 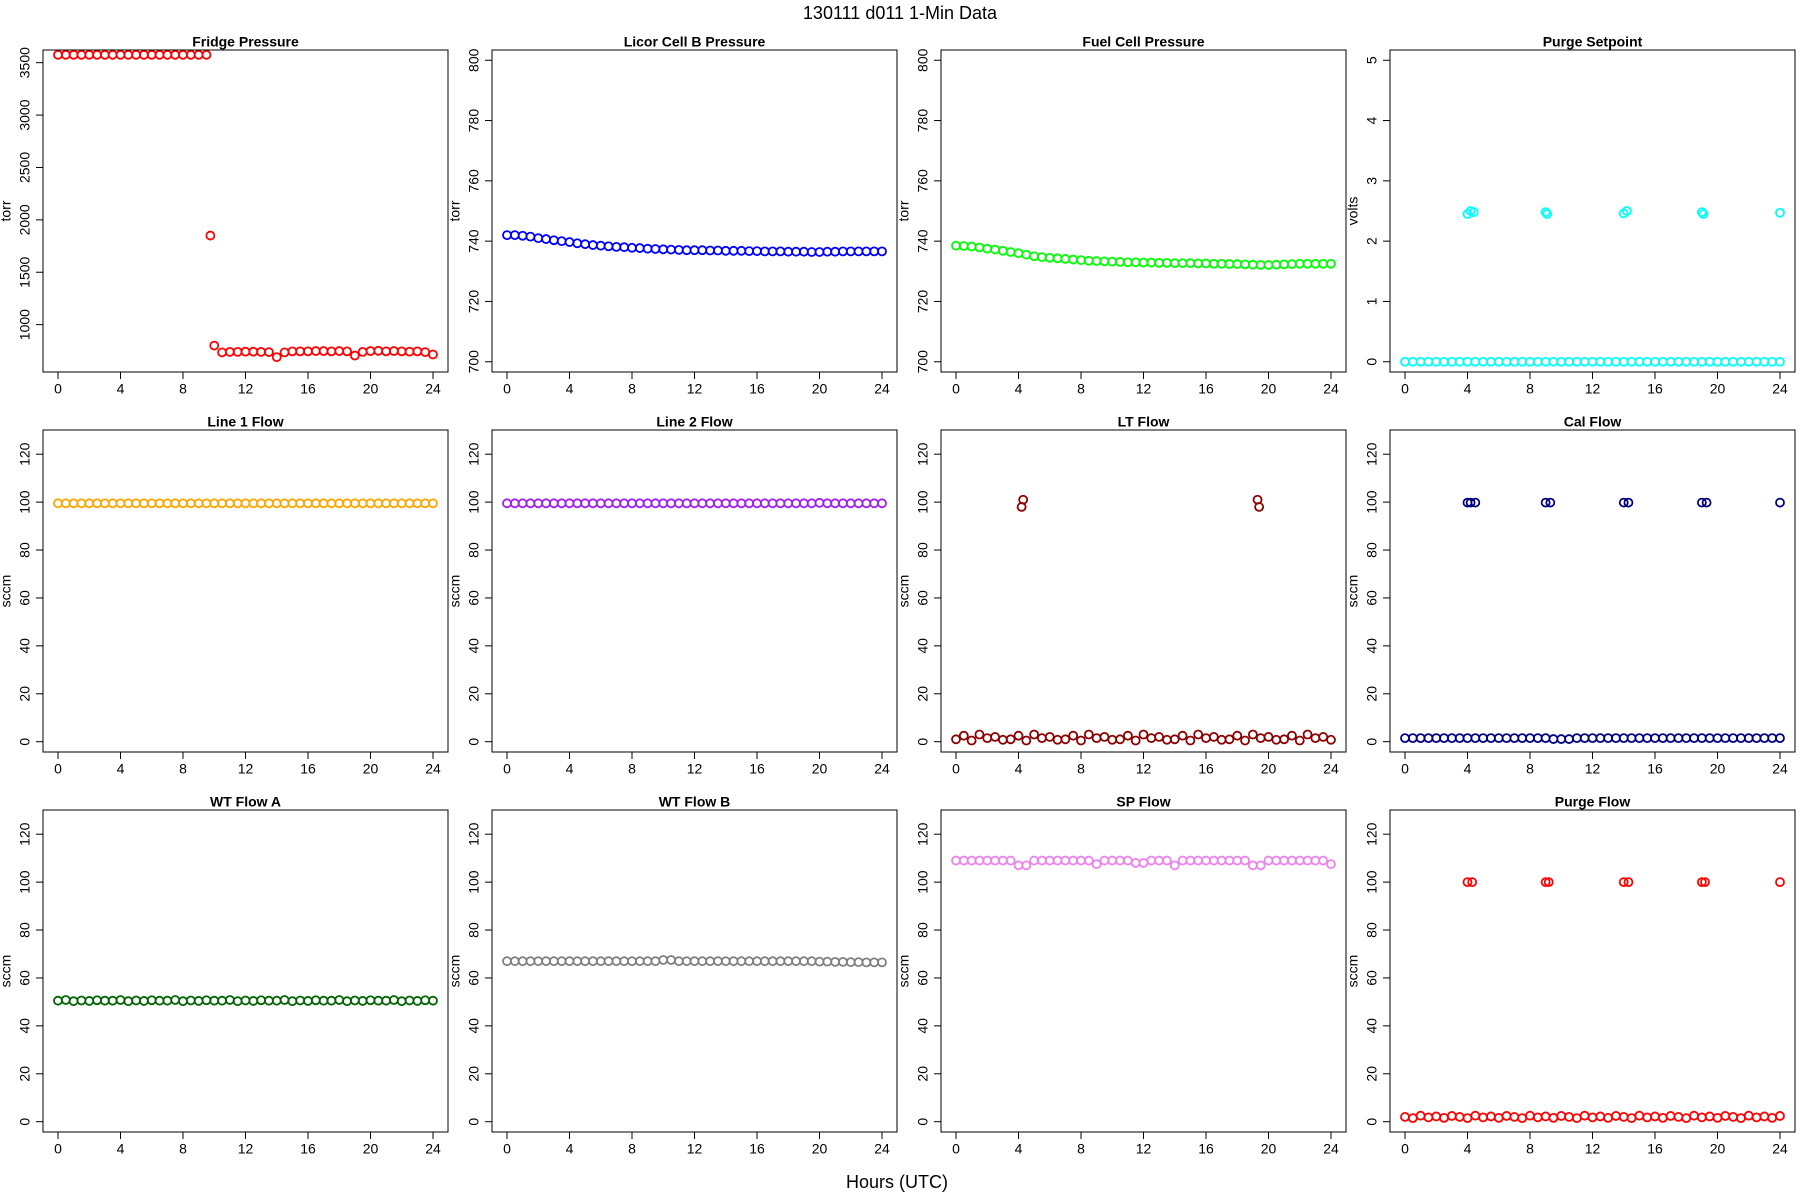 What do you see at coordinates (1593, 802) in the screenshot?
I see `panel-title: Purge Flow` at bounding box center [1593, 802].